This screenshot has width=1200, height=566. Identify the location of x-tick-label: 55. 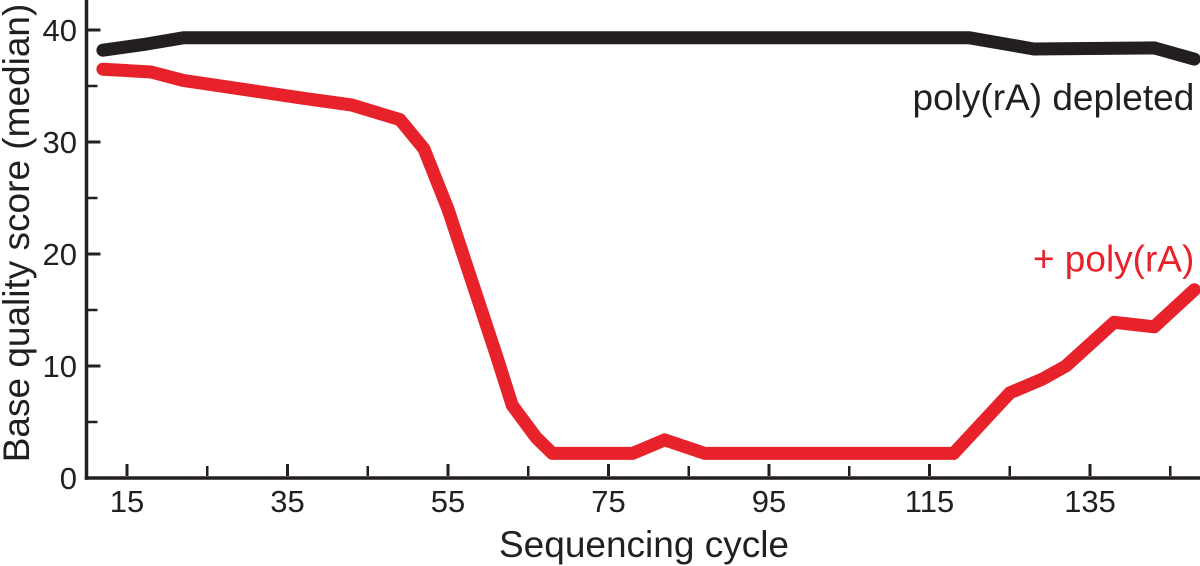
(448, 501).